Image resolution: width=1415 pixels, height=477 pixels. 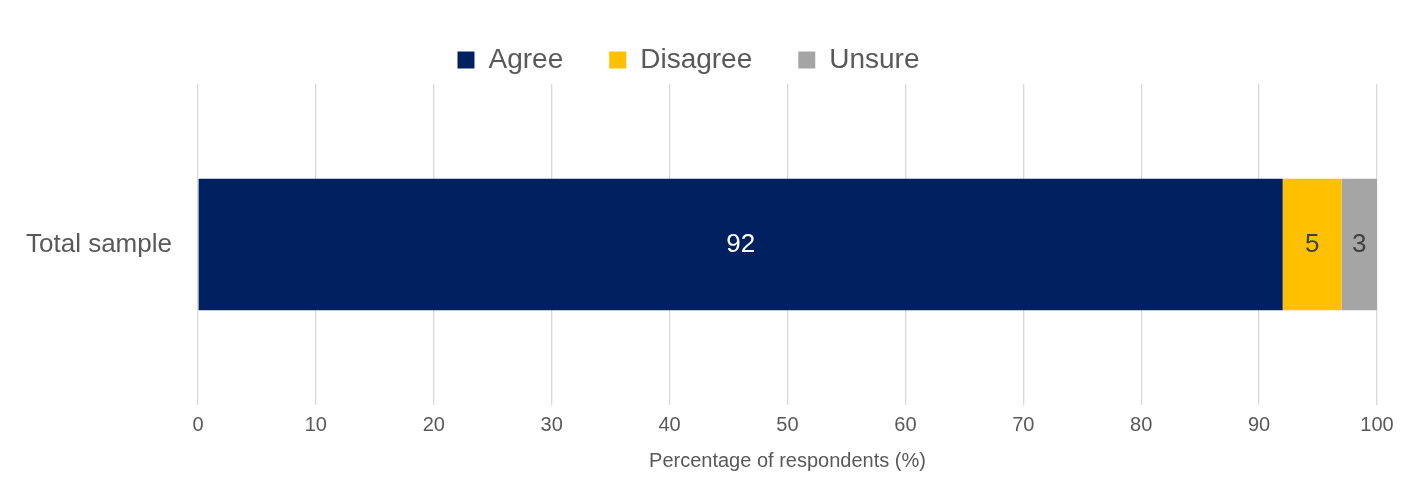 What do you see at coordinates (1023, 423) in the screenshot?
I see `x-tick-label: 70` at bounding box center [1023, 423].